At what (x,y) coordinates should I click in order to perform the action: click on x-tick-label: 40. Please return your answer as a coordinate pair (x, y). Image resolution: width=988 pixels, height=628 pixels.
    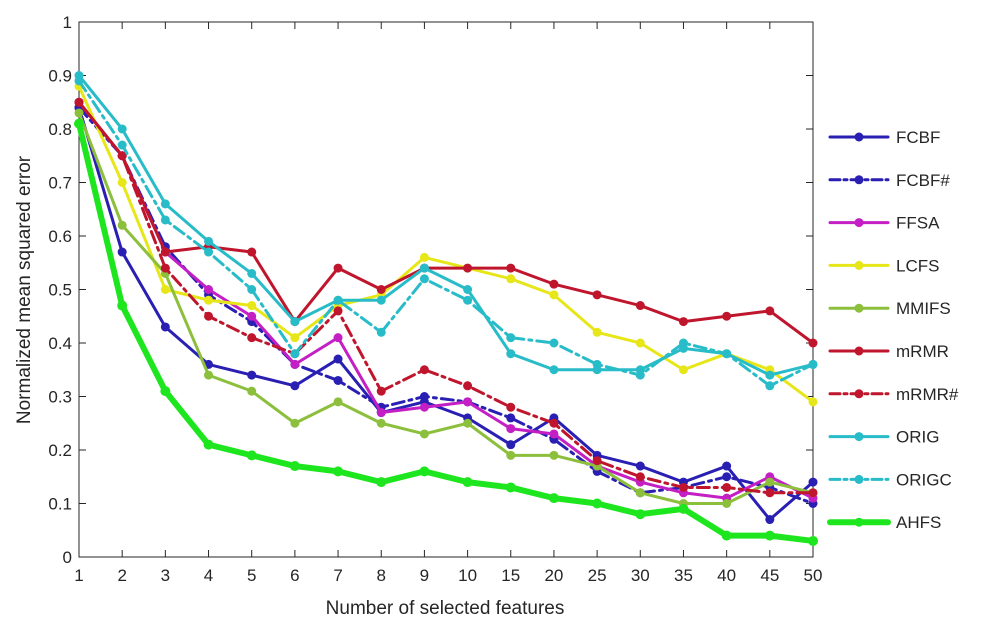
    Looking at the image, I should click on (726, 575).